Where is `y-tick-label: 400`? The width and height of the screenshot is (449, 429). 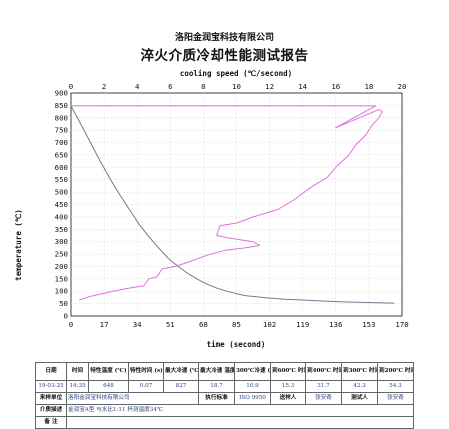 y-tick-label: 400 is located at coordinates (61, 216).